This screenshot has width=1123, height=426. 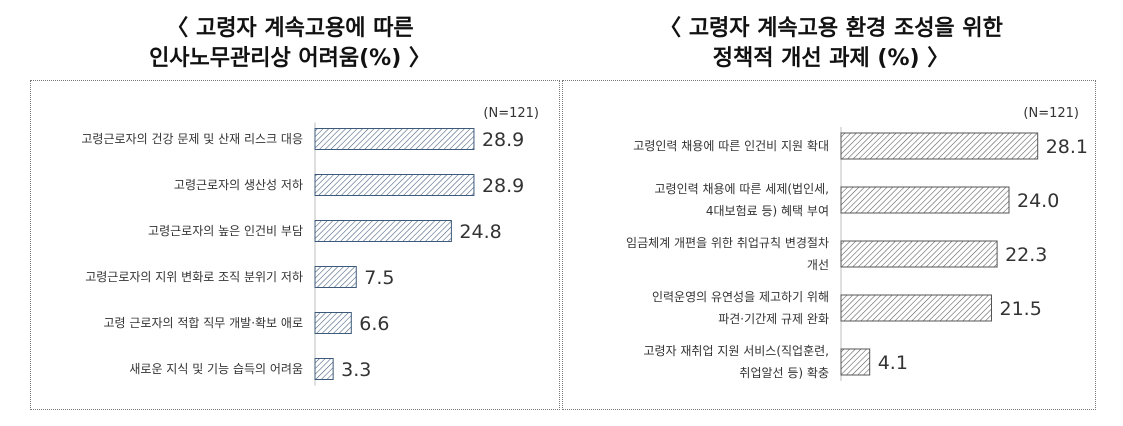 What do you see at coordinates (203, 323) in the screenshot?
I see `category-label: 고령 근로자의 적합 직무 개발·확보 애로` at bounding box center [203, 323].